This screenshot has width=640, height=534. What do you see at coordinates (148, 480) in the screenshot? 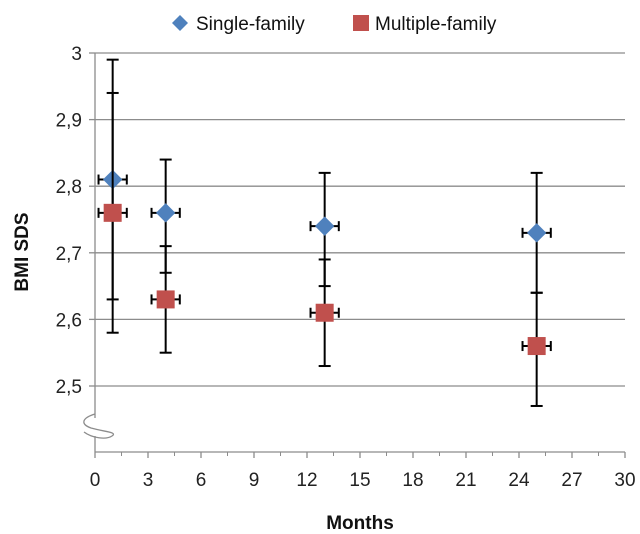
I see `x-tick-label: 3` at bounding box center [148, 480].